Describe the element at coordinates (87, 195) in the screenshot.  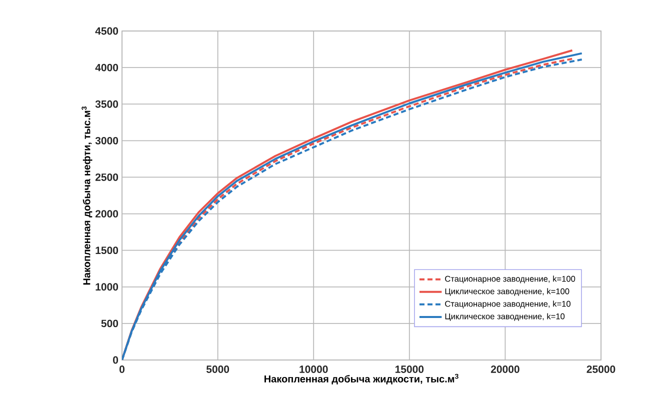
I see `y-axis-title: Накопленная добыча нефти, тыс.м$^{3}$` at that location.